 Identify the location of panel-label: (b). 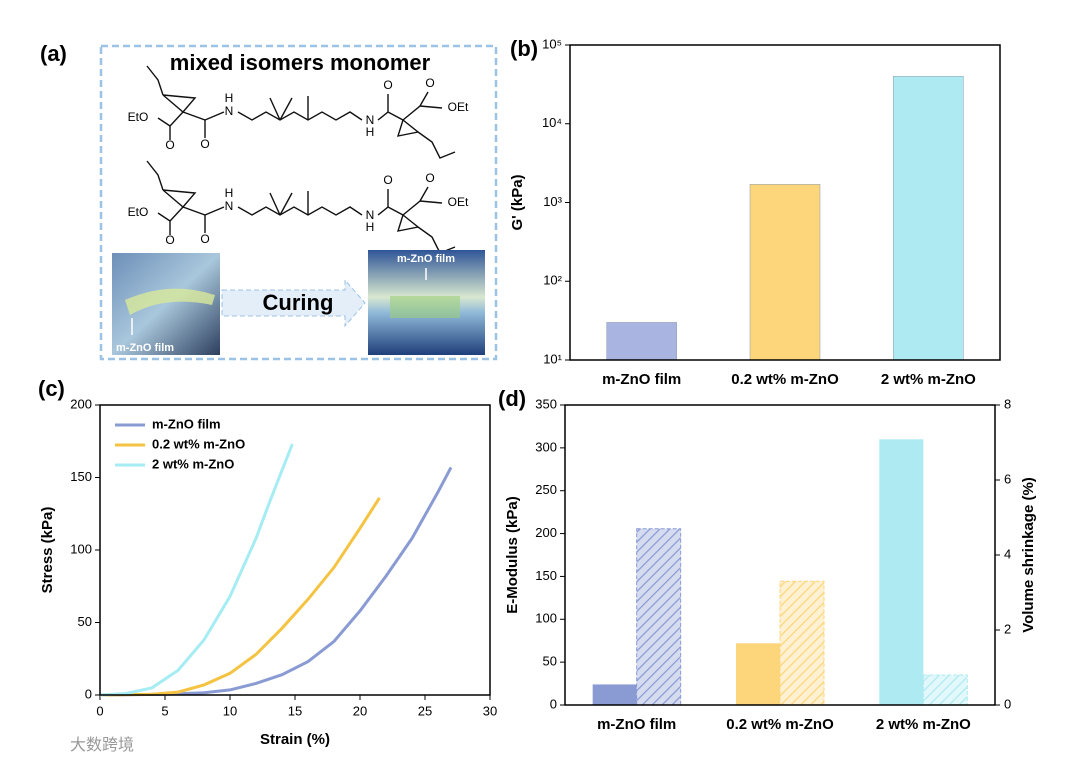
(524, 48).